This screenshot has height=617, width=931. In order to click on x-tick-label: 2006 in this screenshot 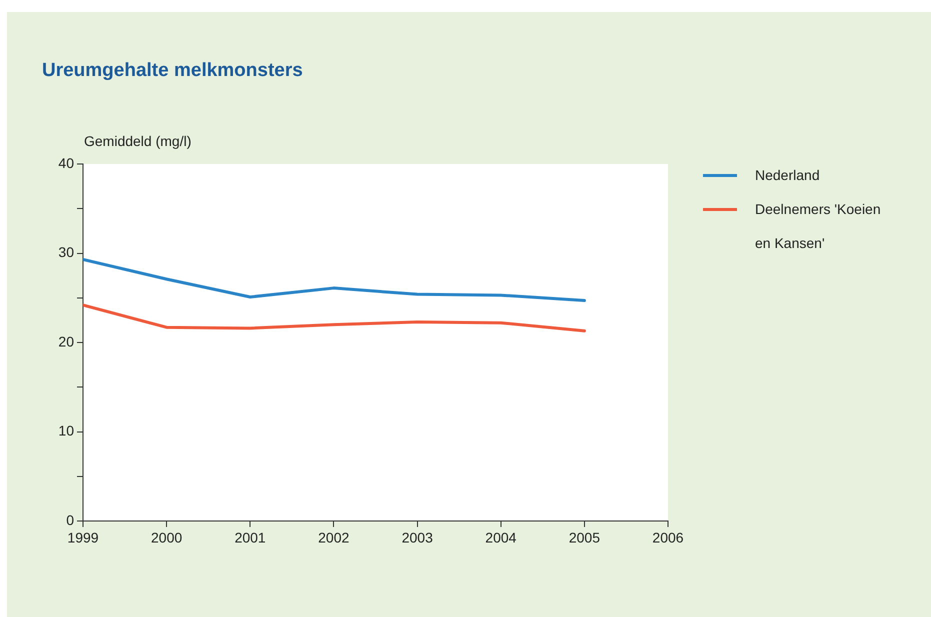, I will do `click(668, 537)`.